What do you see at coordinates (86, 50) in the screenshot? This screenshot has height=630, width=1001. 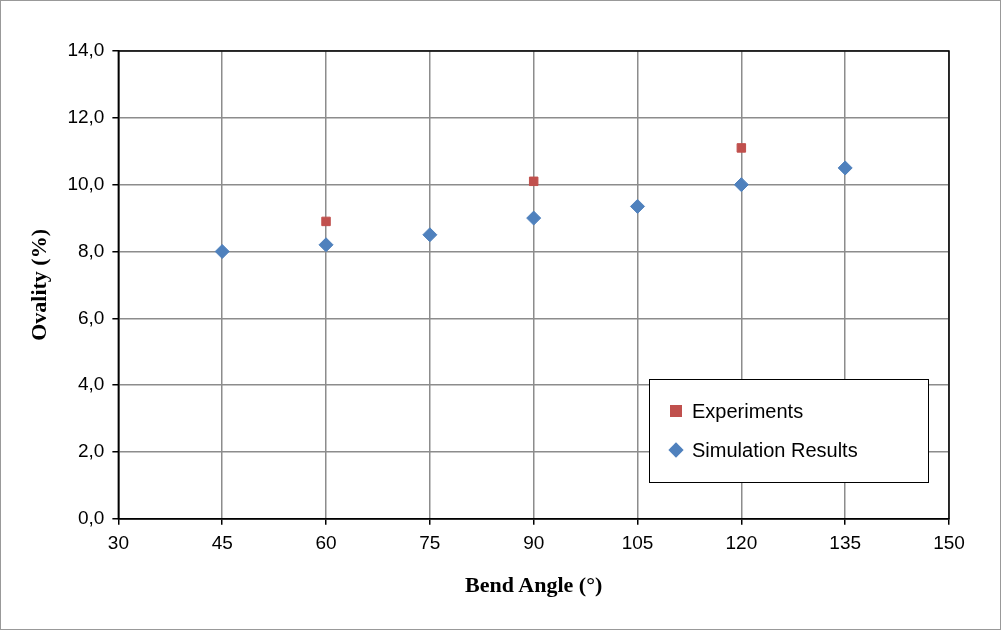 I see `y-tick-label: 14,0` at bounding box center [86, 50].